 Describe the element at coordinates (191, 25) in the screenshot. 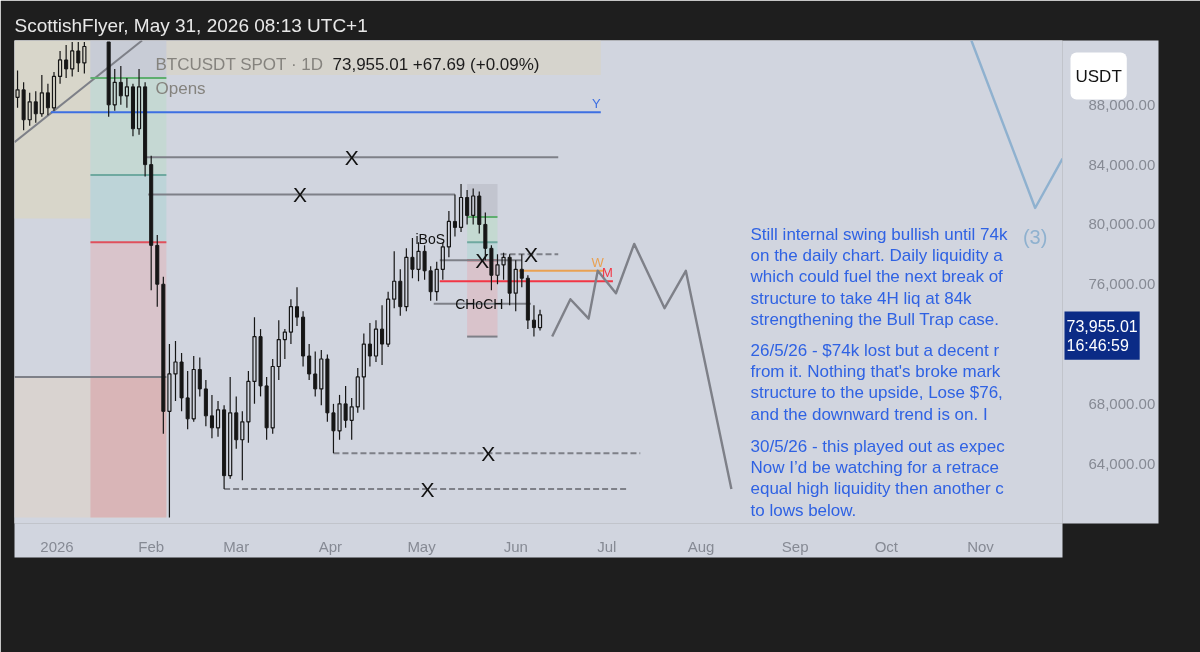

I see `chart-title: ScottishFlyer, May 31, 2026 08:13 UTC+1` at that location.